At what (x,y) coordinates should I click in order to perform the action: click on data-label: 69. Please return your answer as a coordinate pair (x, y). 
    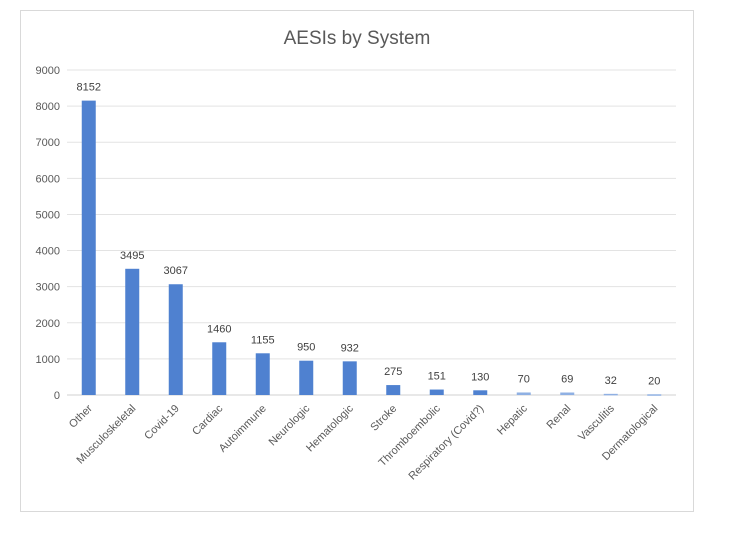
    Looking at the image, I should click on (567, 380).